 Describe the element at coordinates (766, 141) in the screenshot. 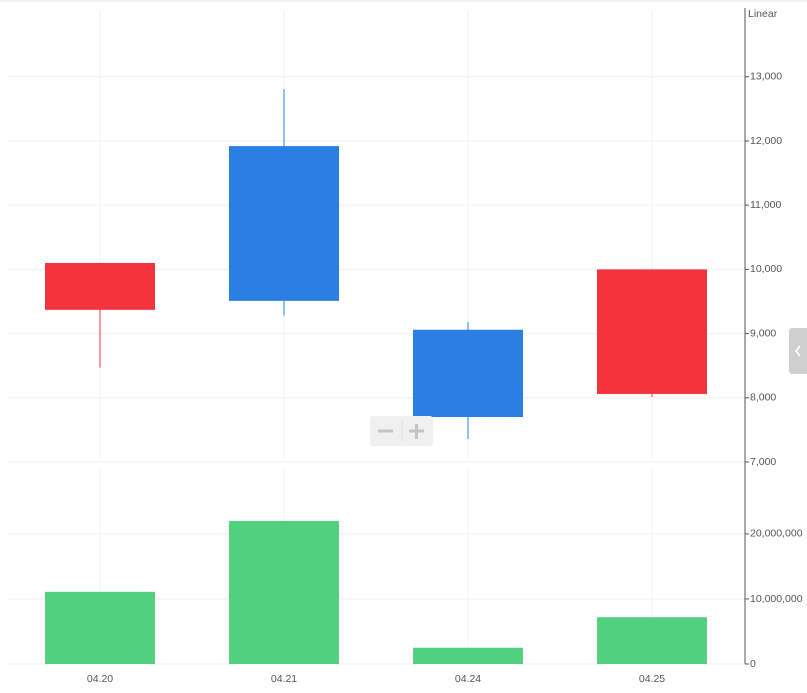

I see `y-tick-label: 12,000` at that location.